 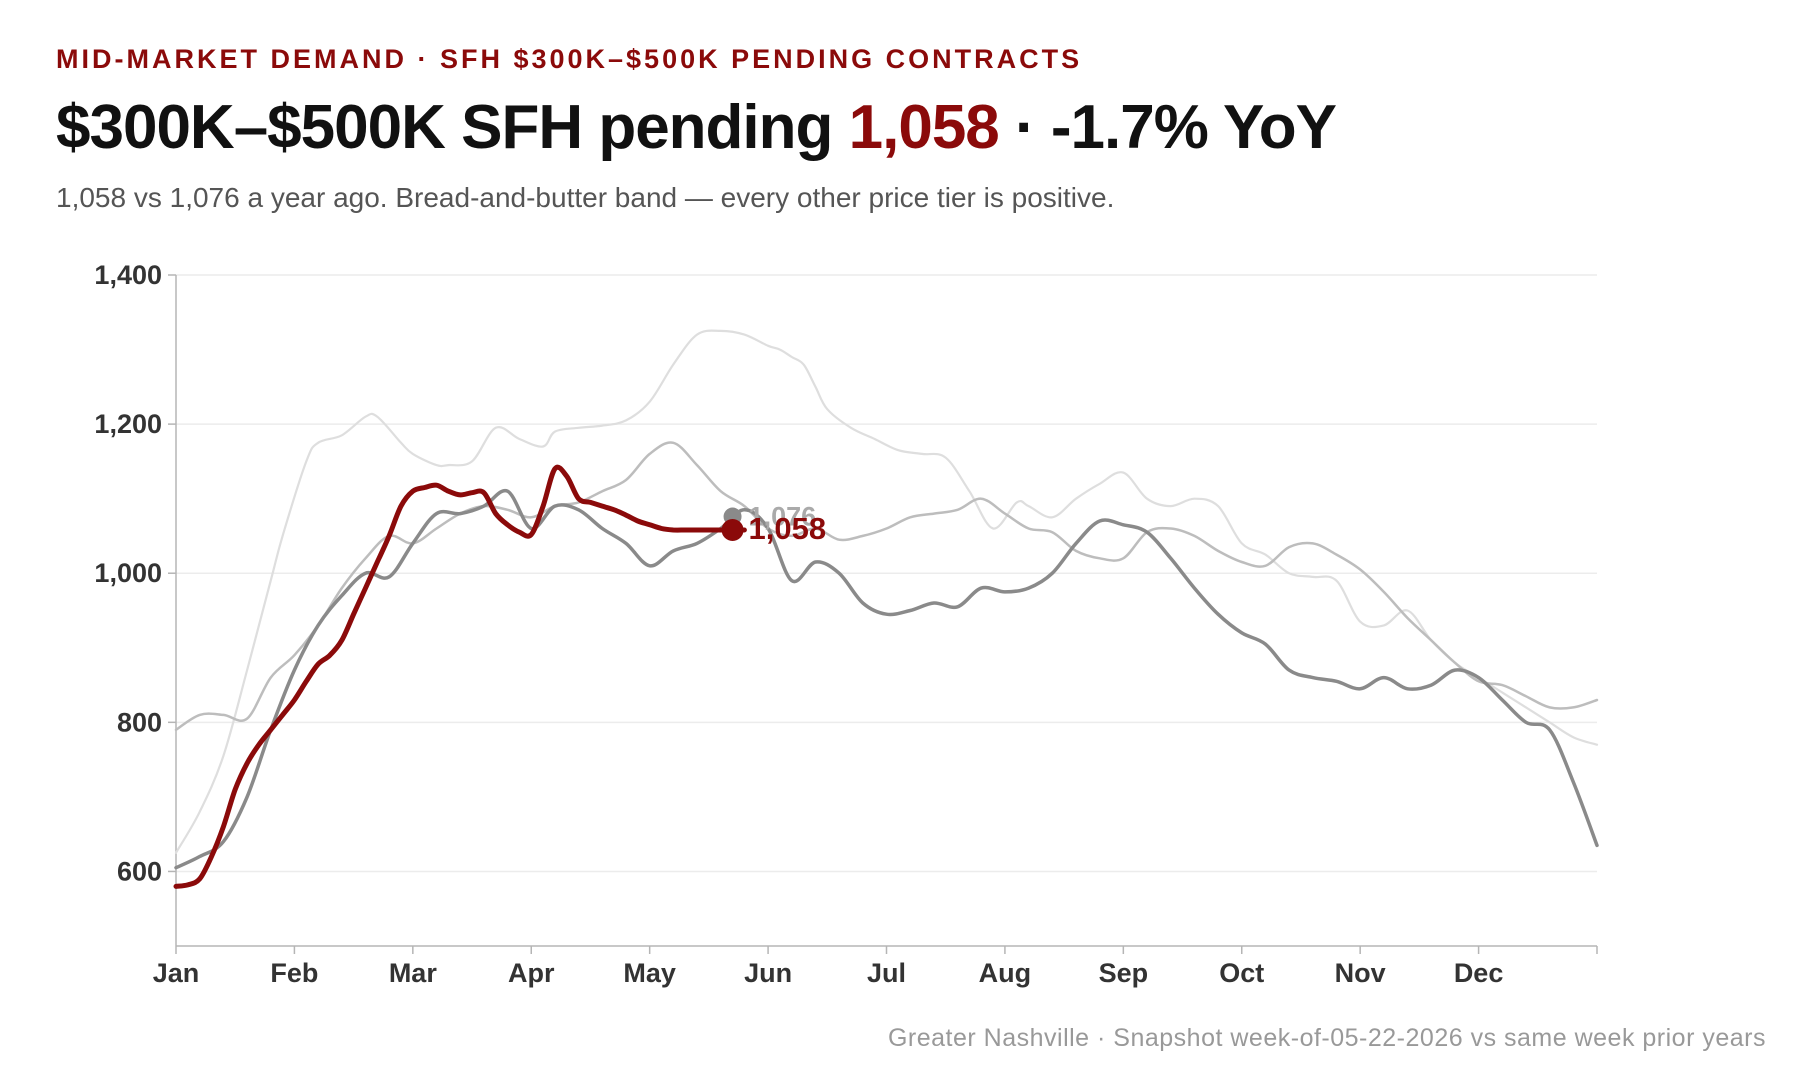 I want to click on y-tick-label: 1,200, so click(x=128, y=424).